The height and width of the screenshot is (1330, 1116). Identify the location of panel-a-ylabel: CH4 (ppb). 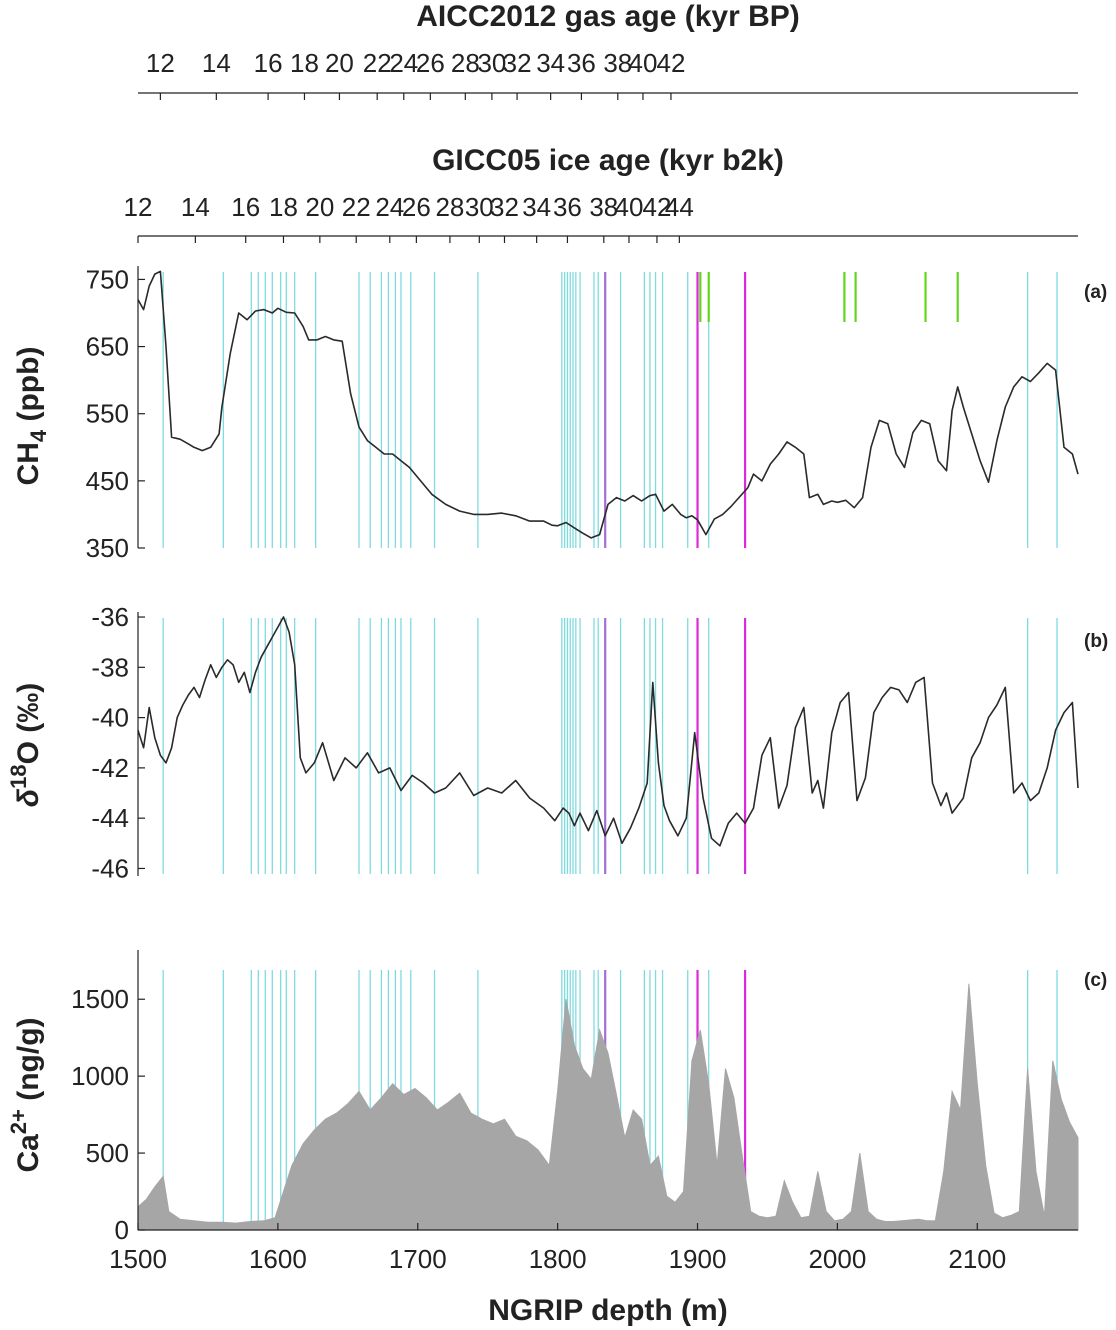
(31, 416).